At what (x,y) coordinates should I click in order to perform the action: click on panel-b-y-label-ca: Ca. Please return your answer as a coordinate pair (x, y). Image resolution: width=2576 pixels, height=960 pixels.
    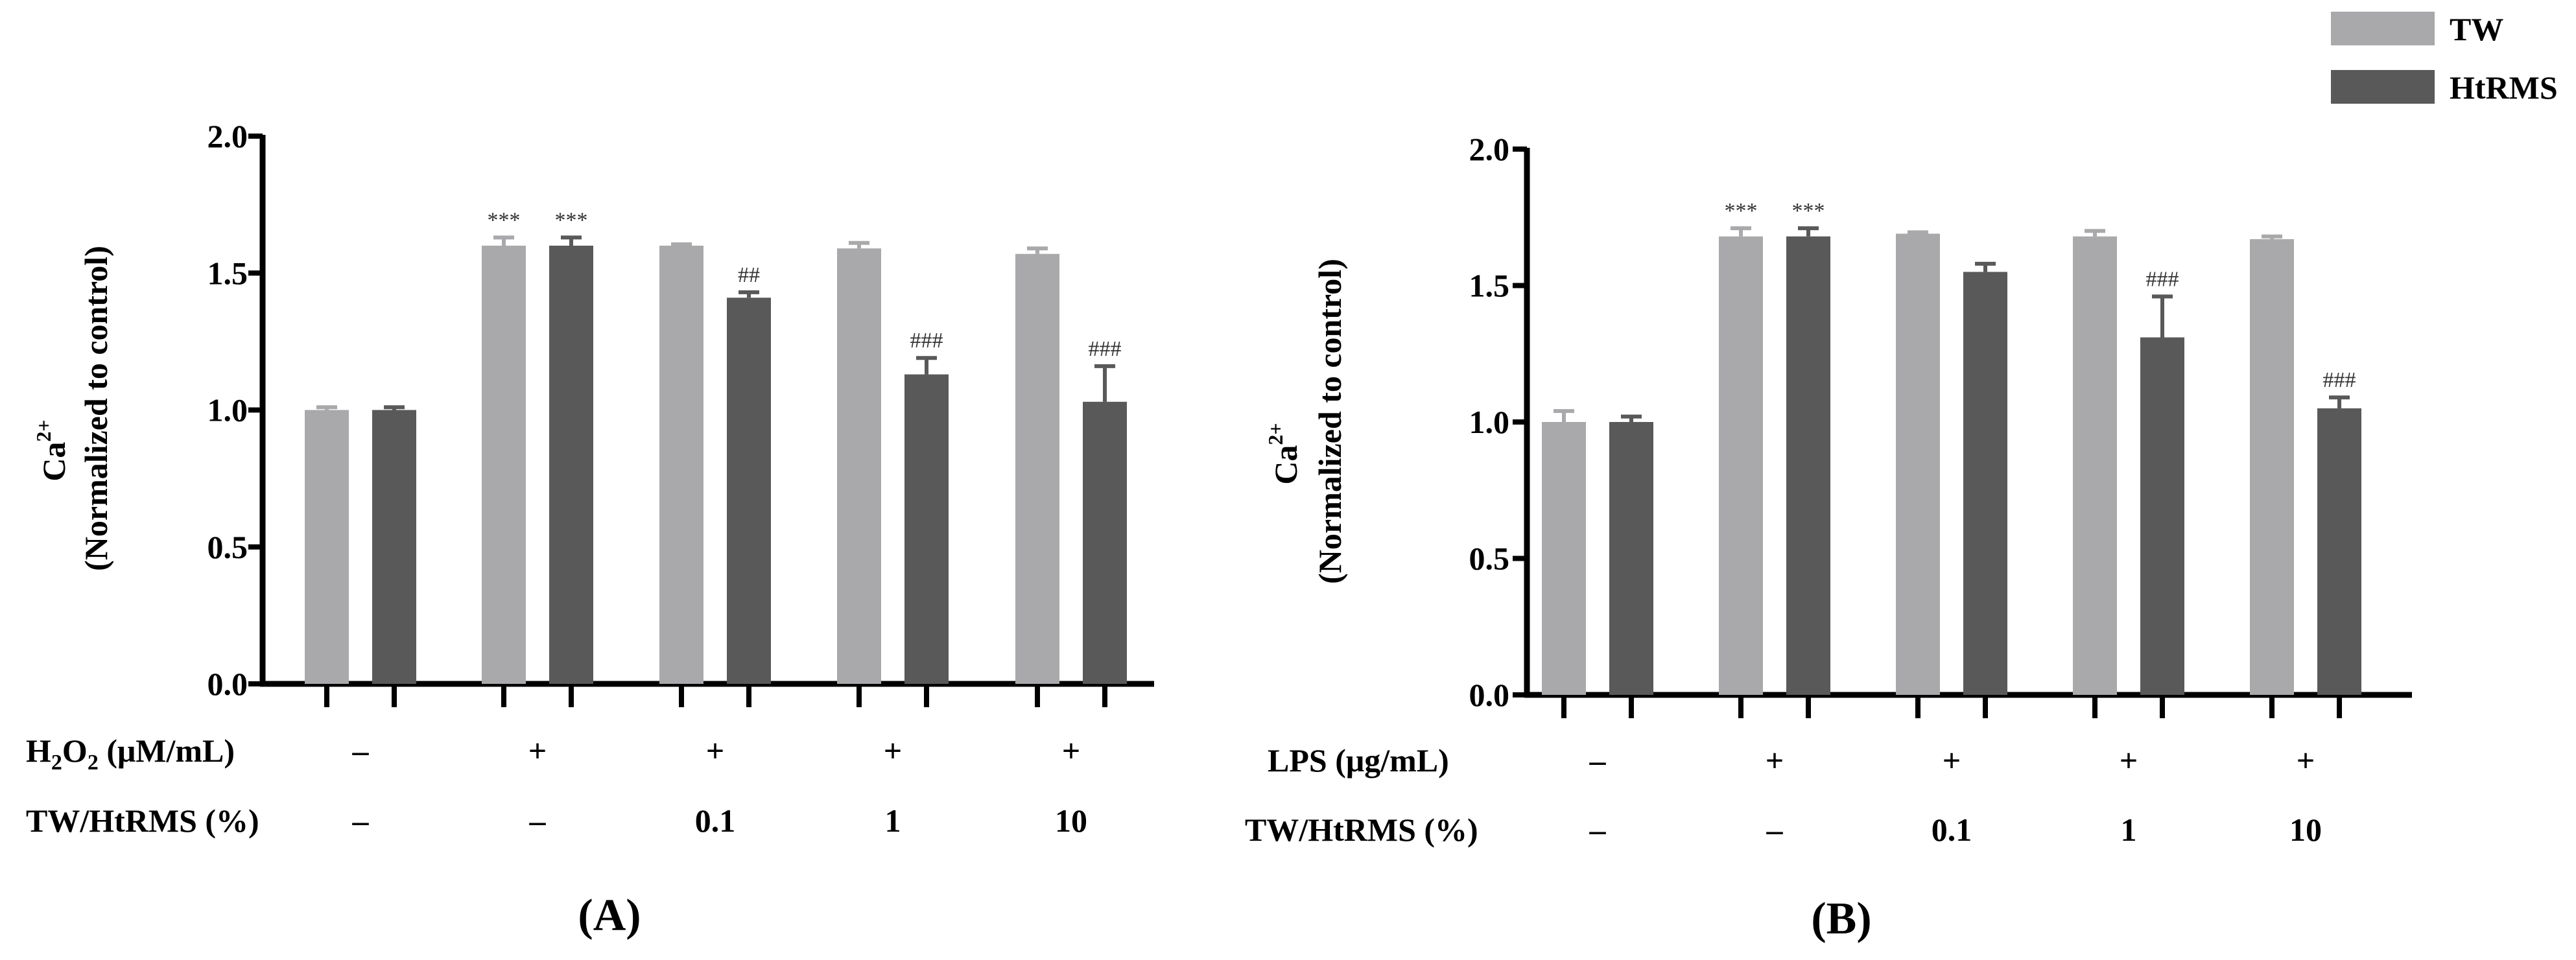
    Looking at the image, I should click on (1286, 465).